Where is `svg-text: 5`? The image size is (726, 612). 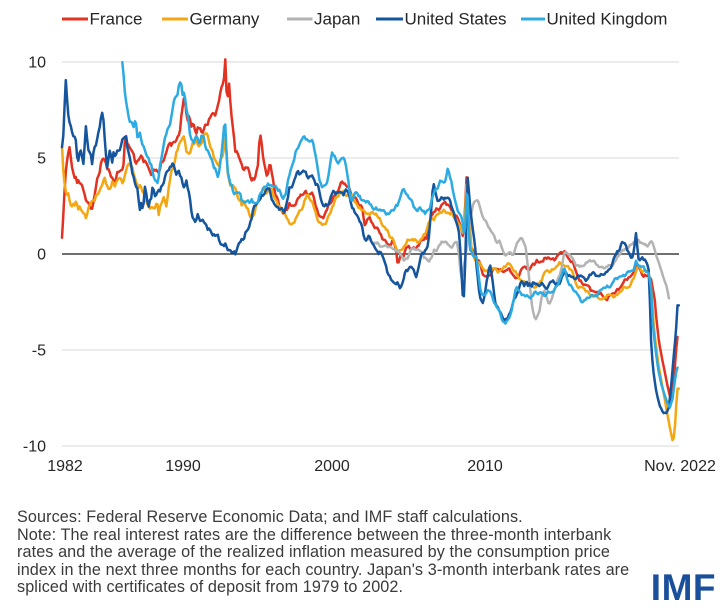
svg-text: 5 is located at coordinates (41, 159).